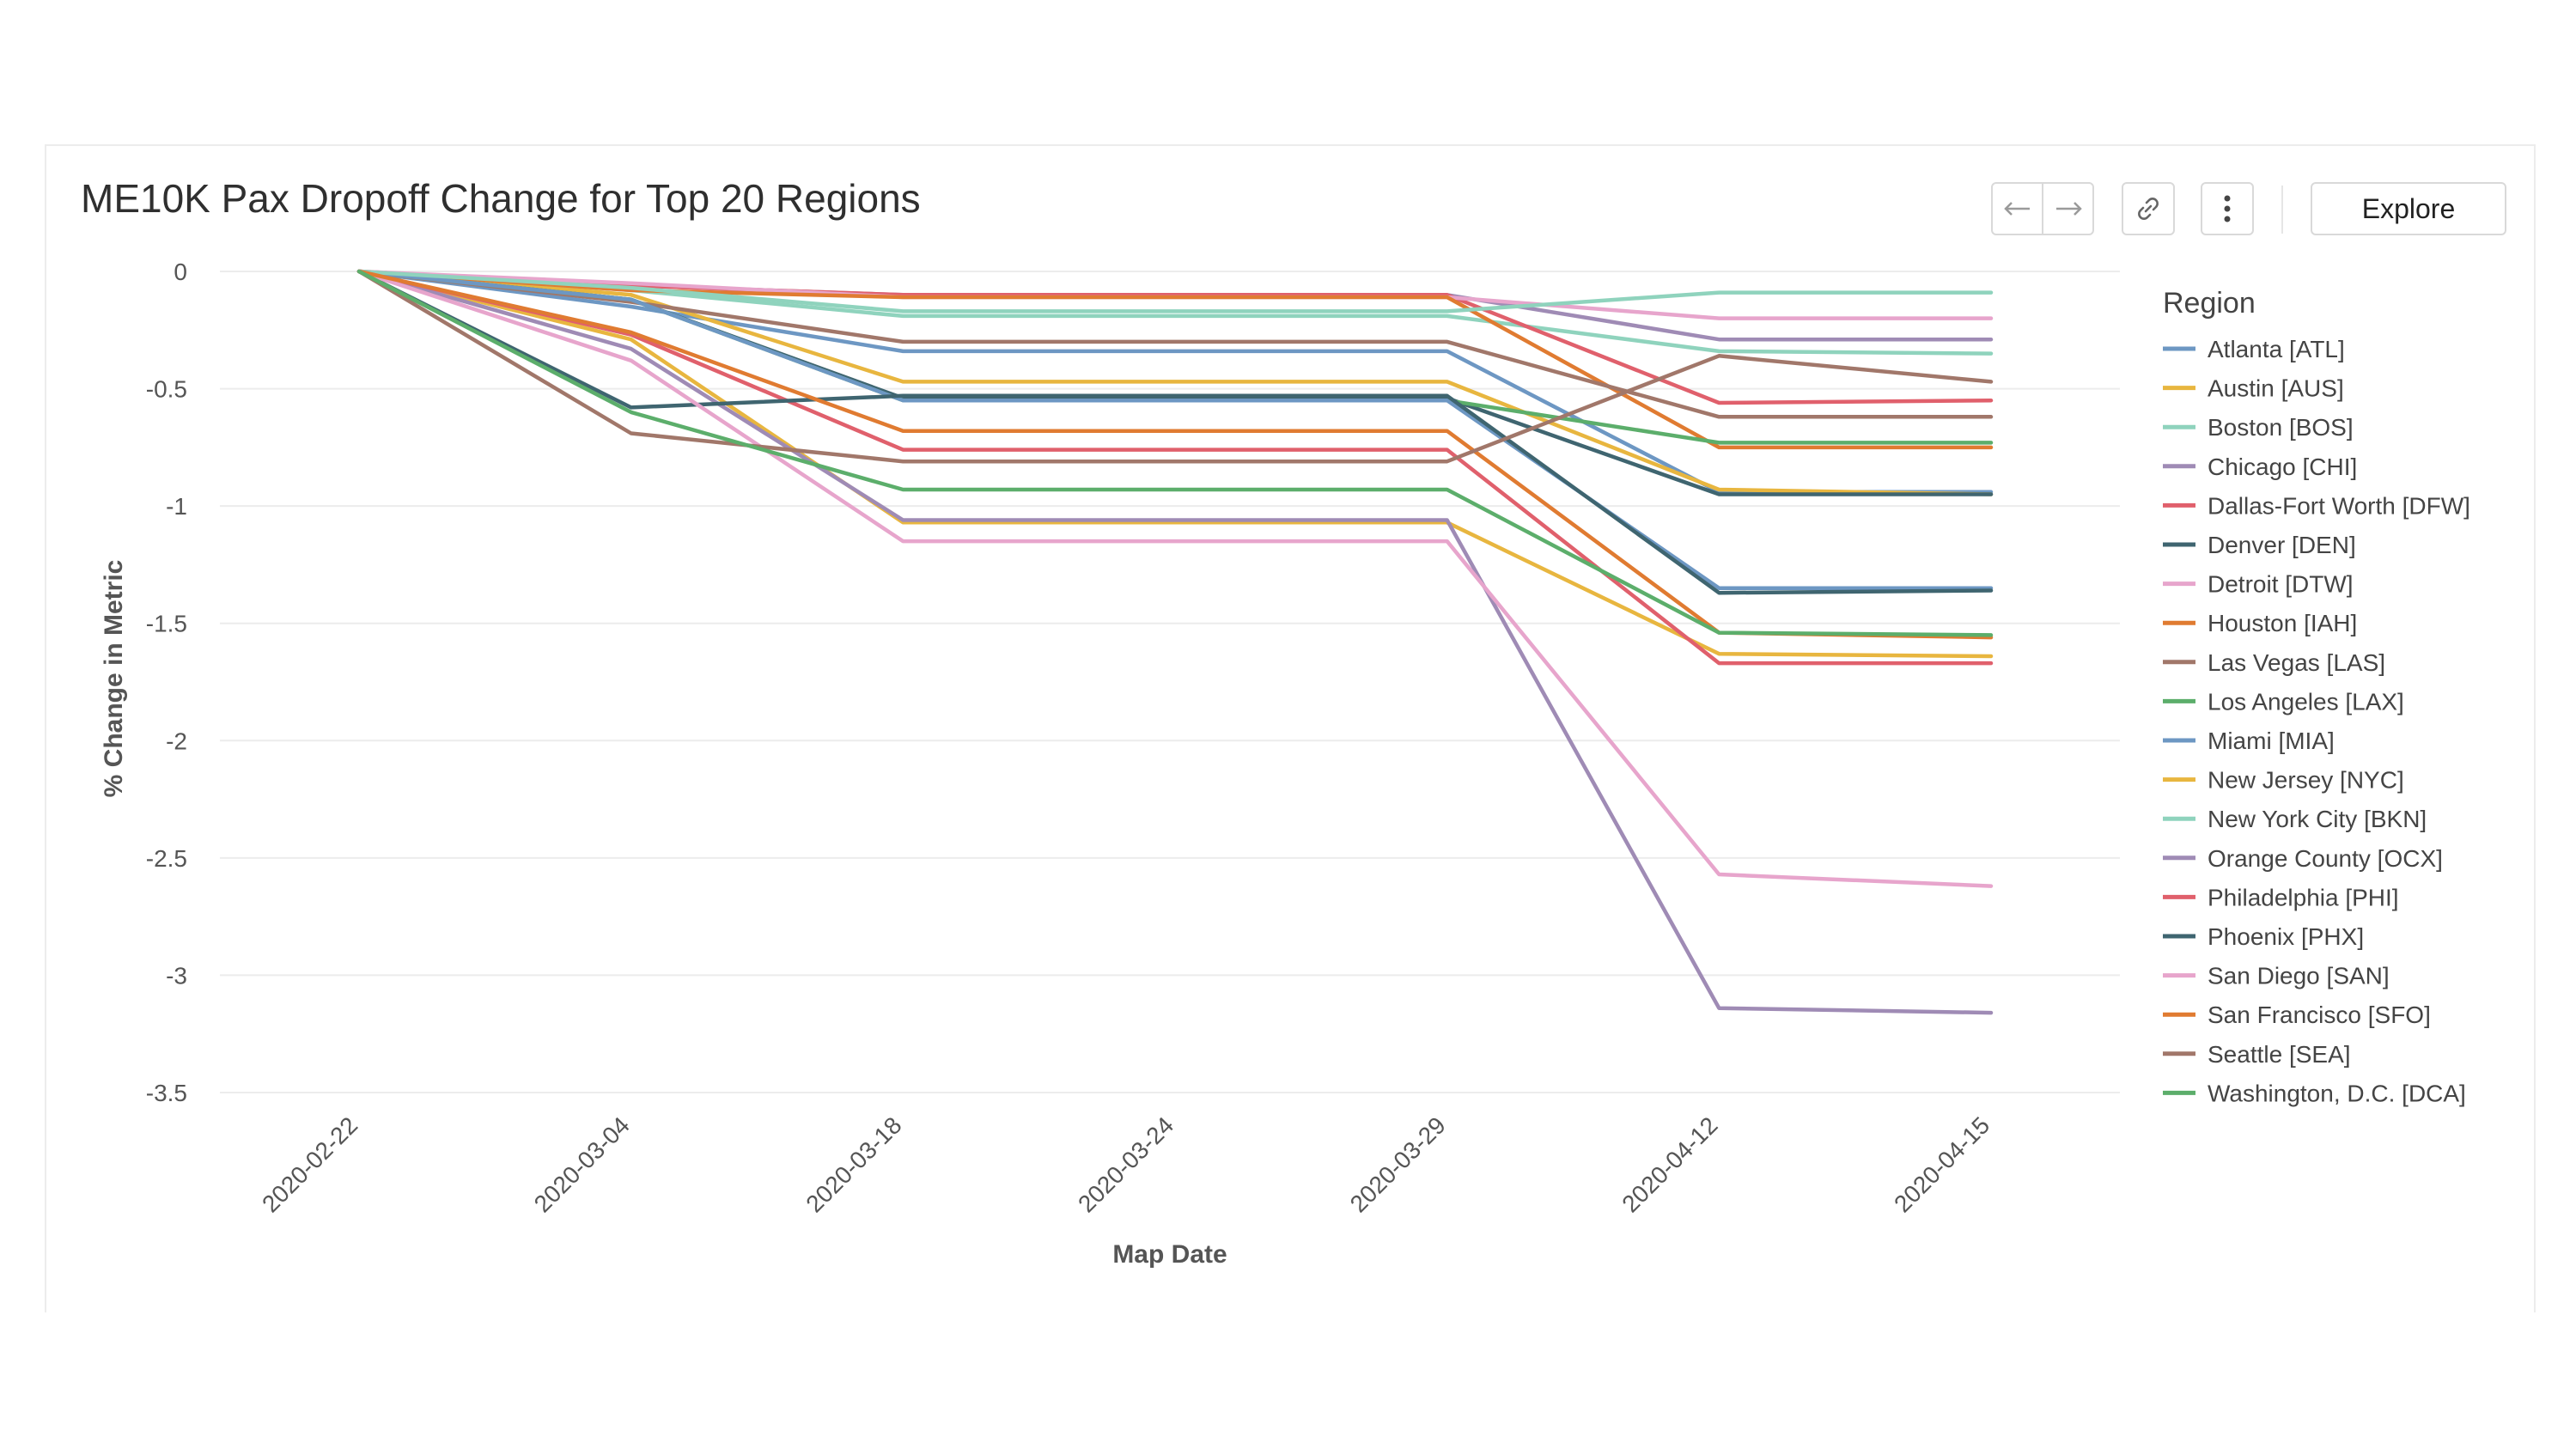 This screenshot has height=1449, width=2576. Describe the element at coordinates (2325, 858) in the screenshot. I see `legend-item-label: Orange County [OCX]` at that location.